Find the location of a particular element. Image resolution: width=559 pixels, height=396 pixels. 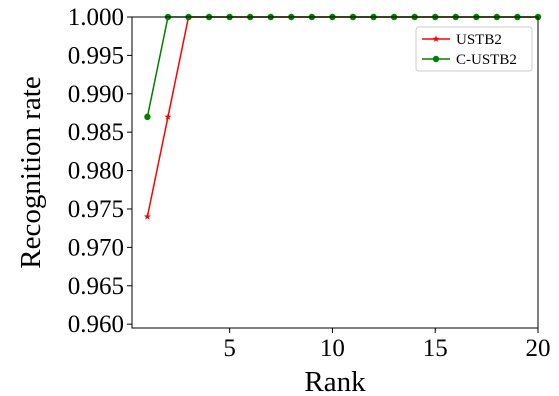

y-tick-label: 0.980 is located at coordinates (96, 171).